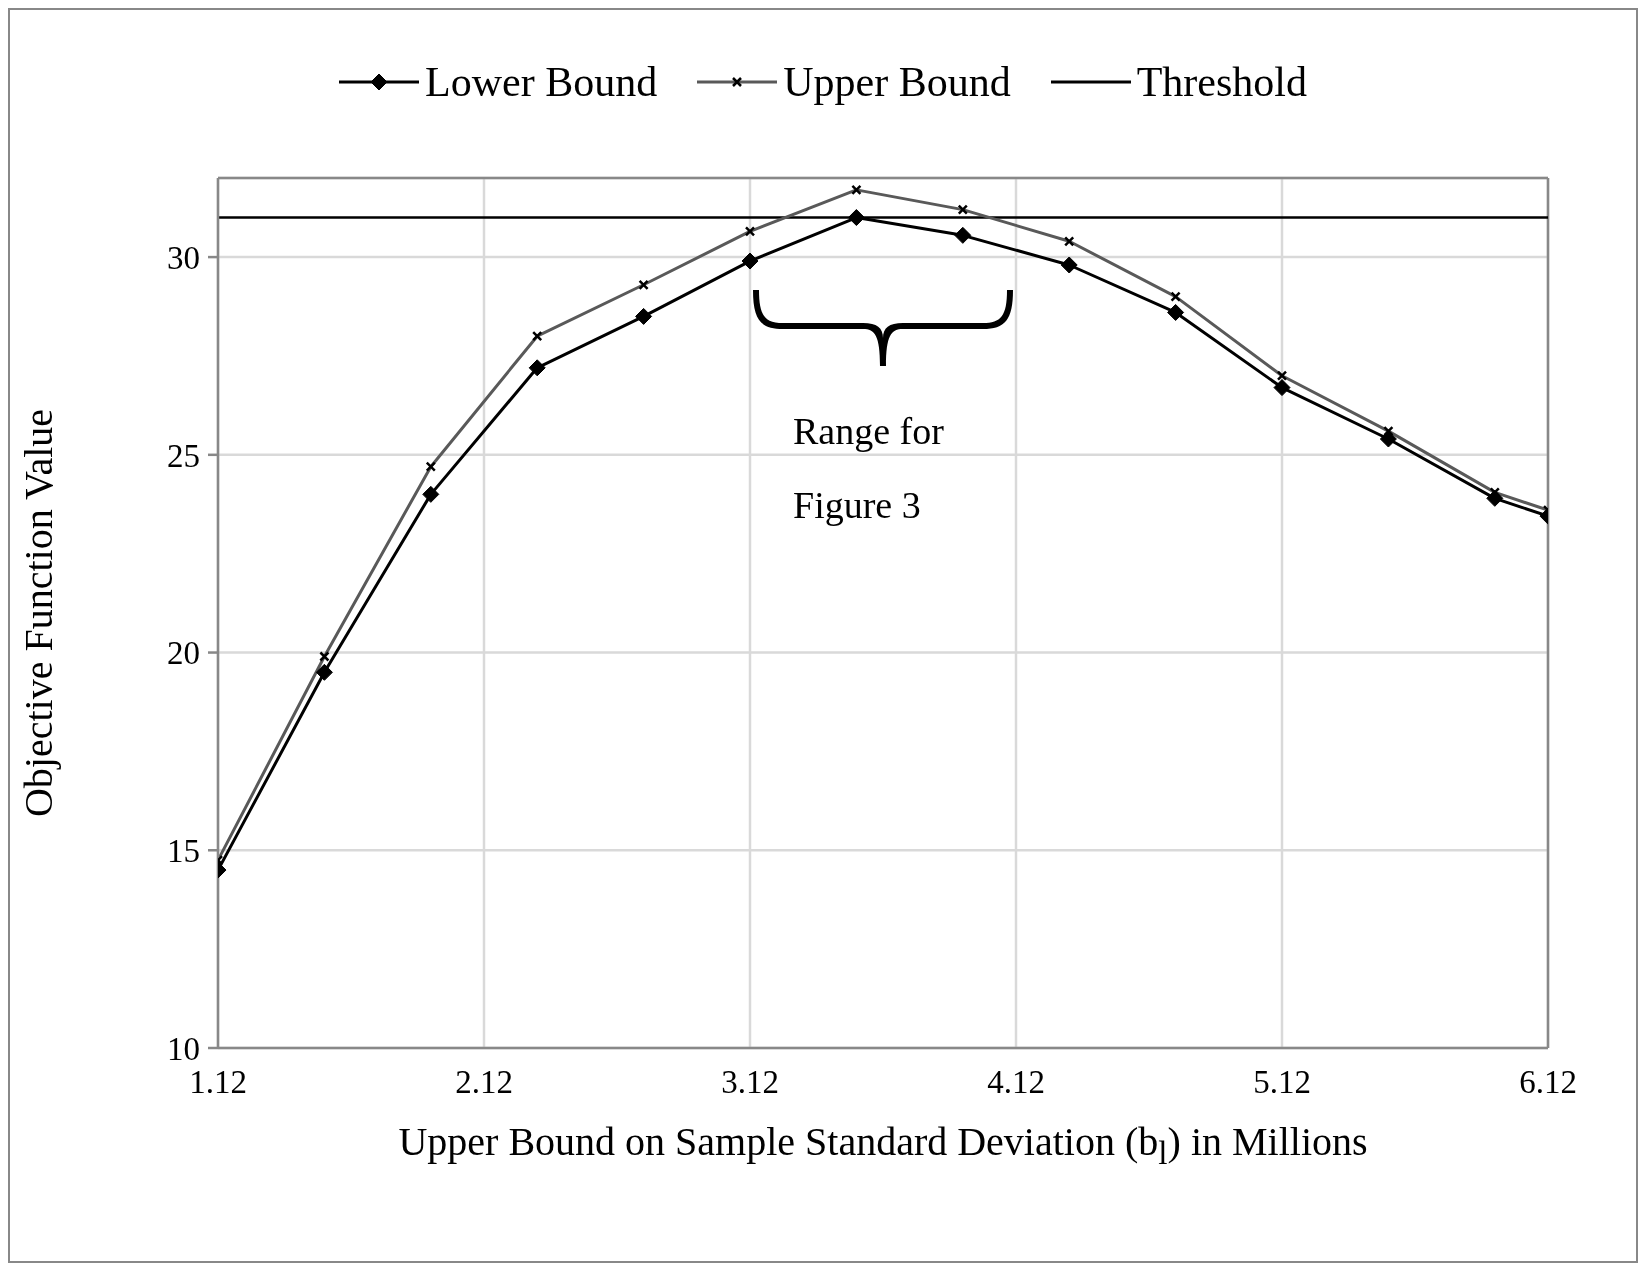 The width and height of the screenshot is (1650, 1275). What do you see at coordinates (897, 82) in the screenshot?
I see `legend-label: Upper Bound` at bounding box center [897, 82].